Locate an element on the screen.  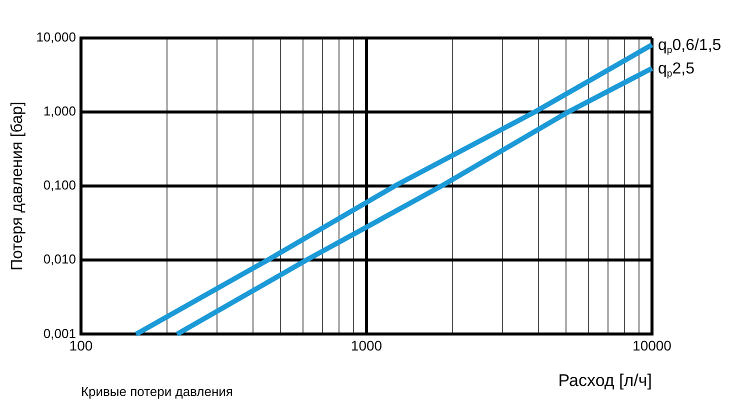
y-tick-label: 1,000 is located at coordinates (59, 111).